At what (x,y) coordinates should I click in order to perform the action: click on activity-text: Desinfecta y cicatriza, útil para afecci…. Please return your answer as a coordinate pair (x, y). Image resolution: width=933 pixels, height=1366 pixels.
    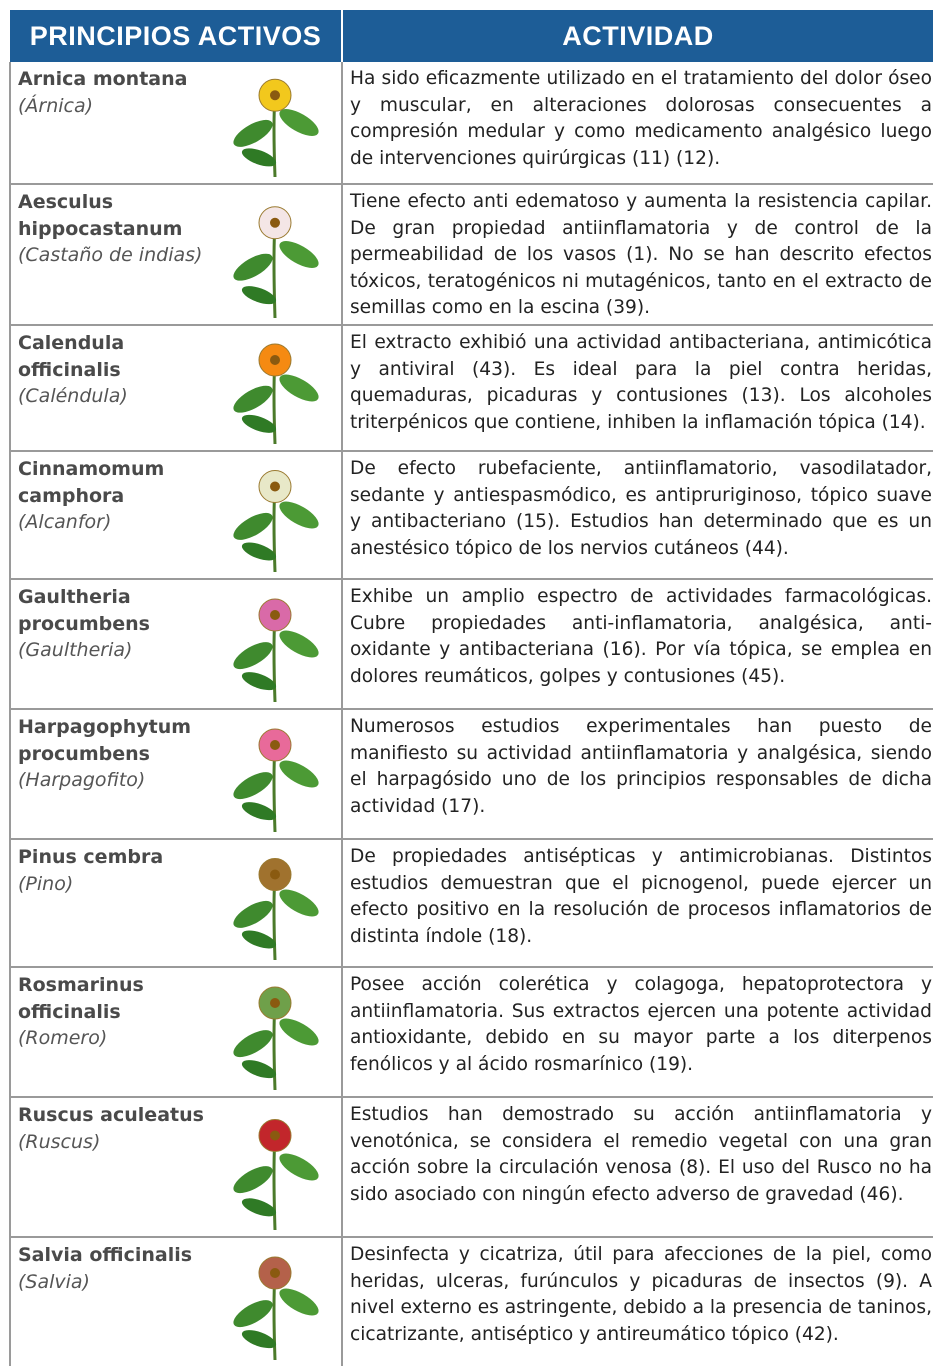
    Looking at the image, I should click on (641, 1294).